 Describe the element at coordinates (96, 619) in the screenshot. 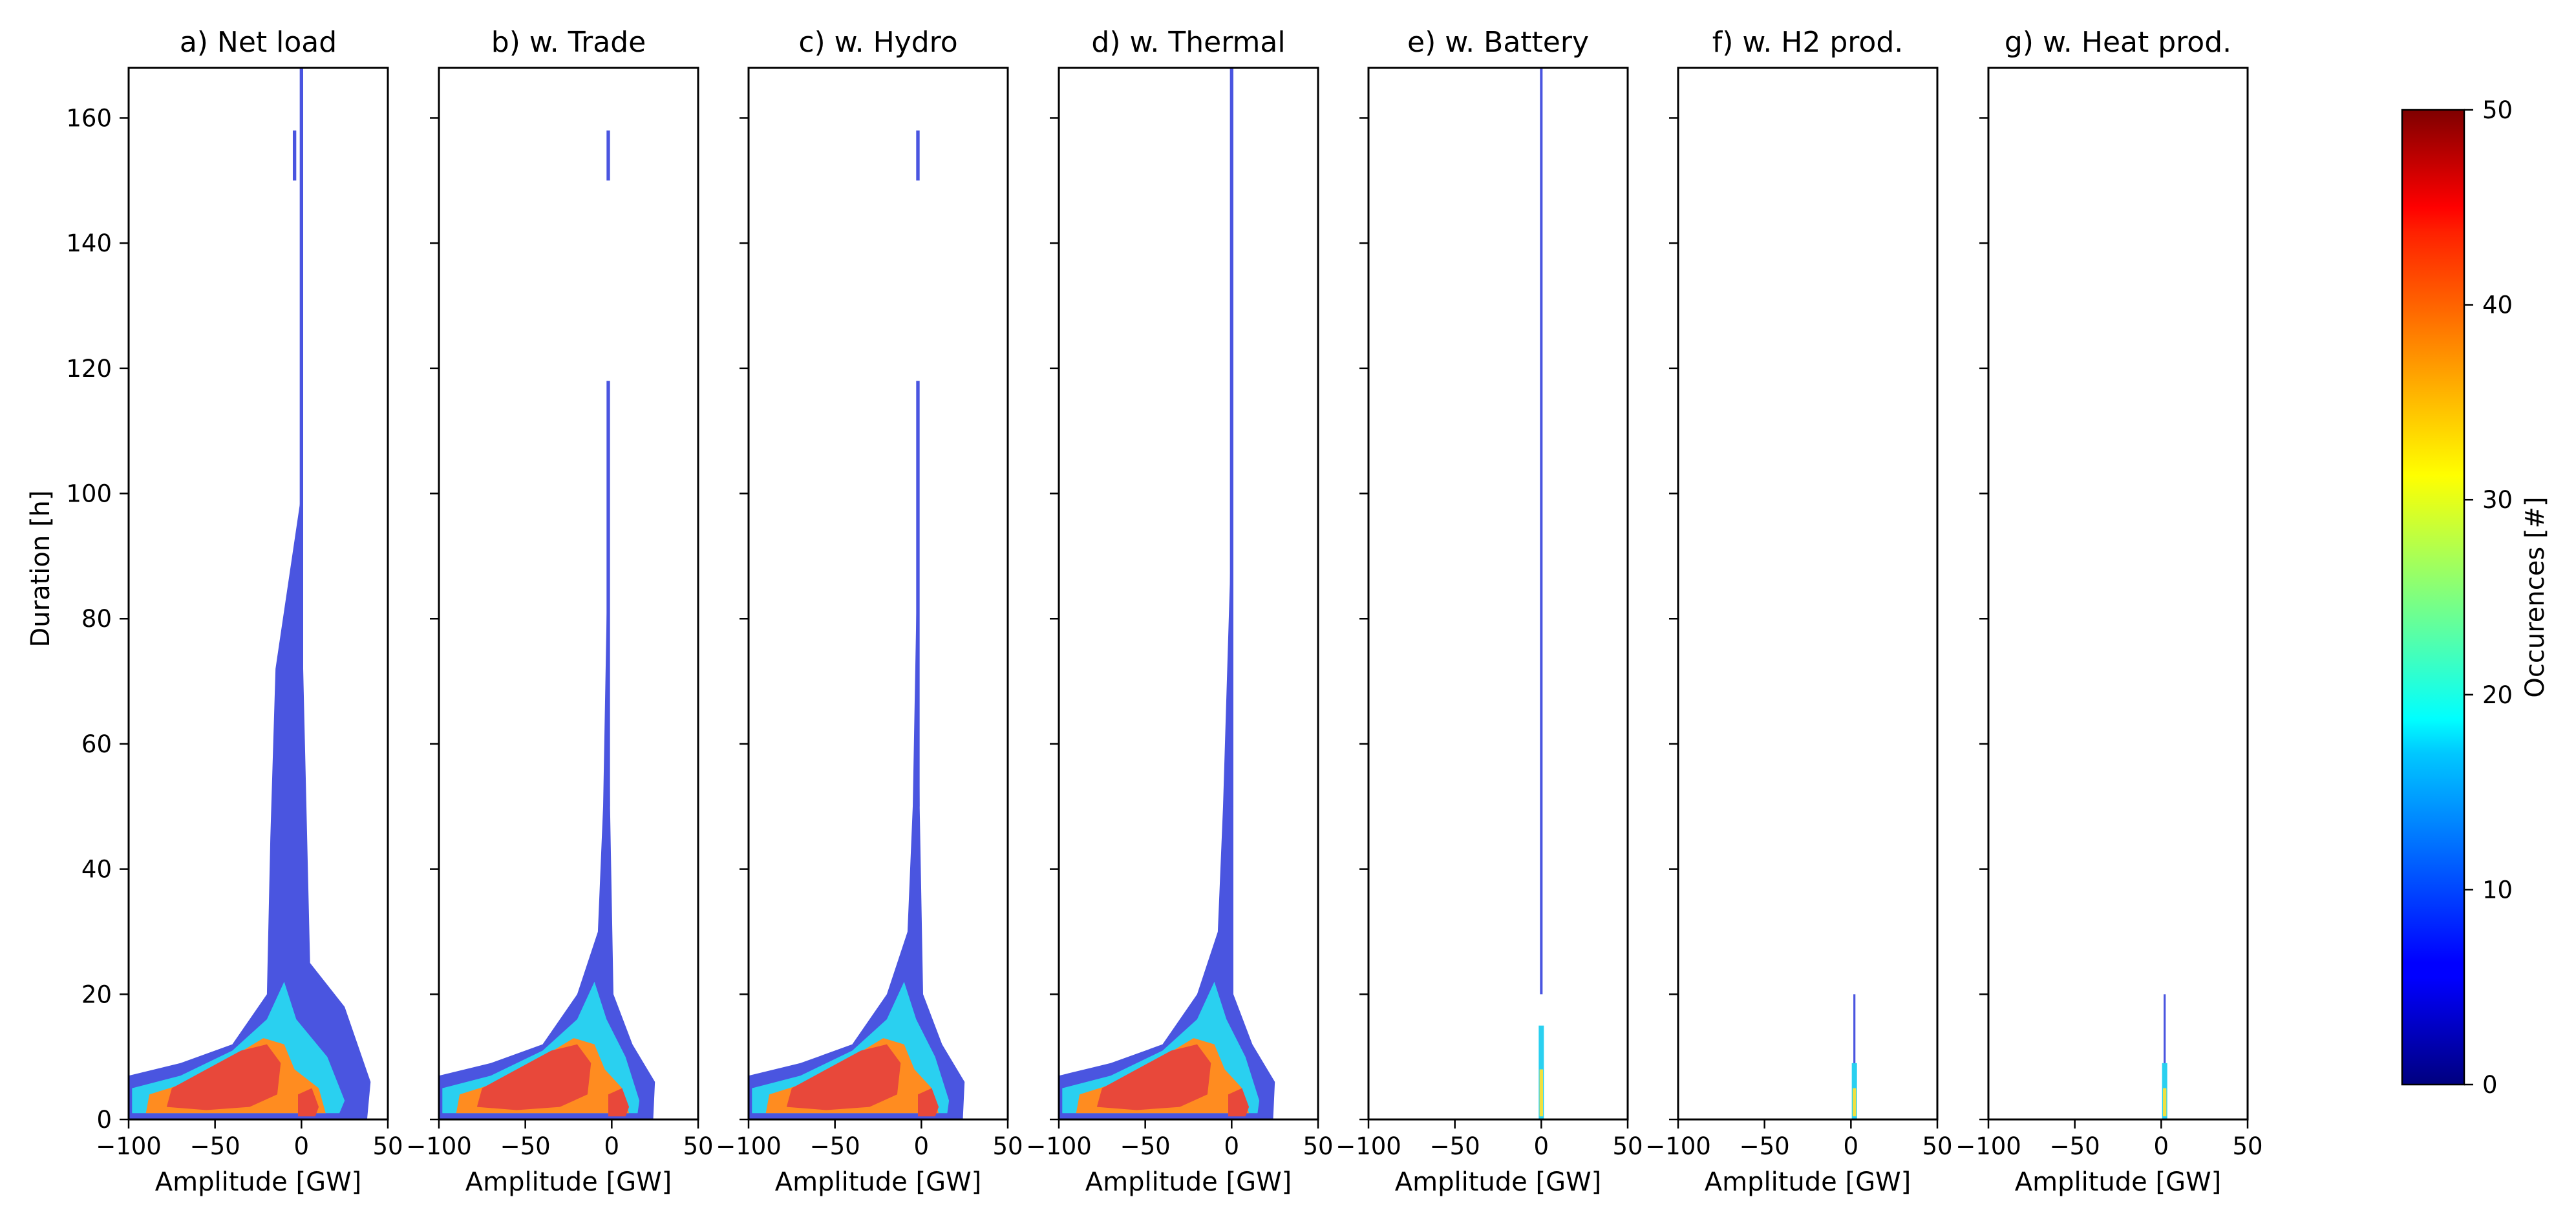

I see `y-tick-label: 80` at that location.